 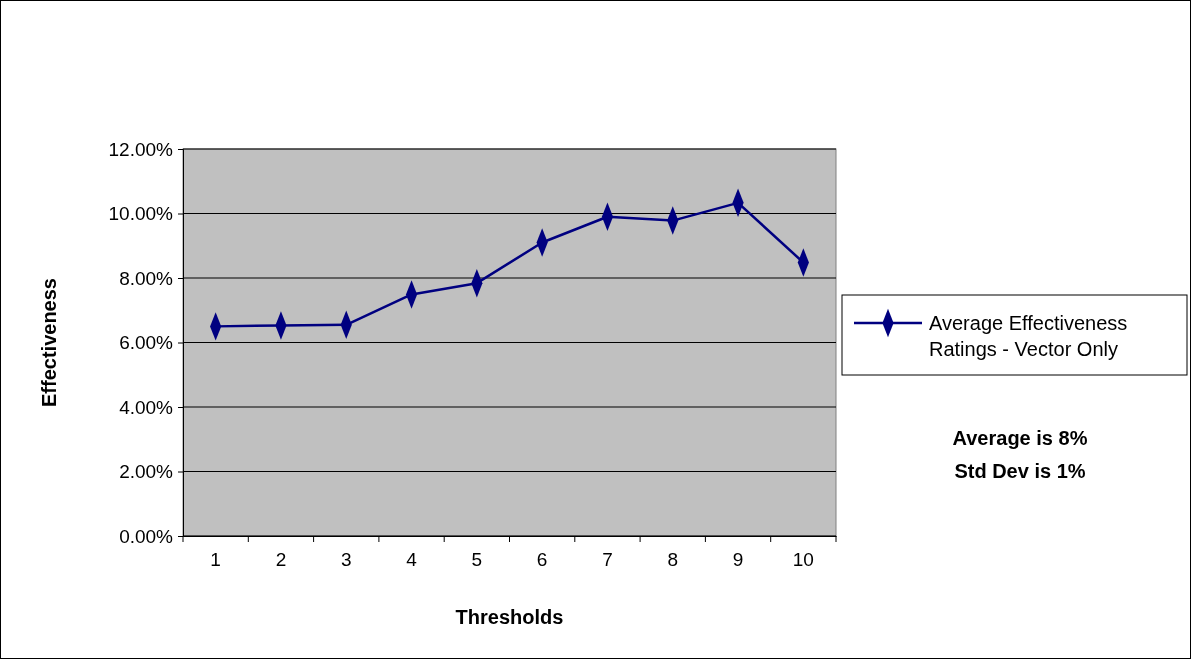 What do you see at coordinates (803, 559) in the screenshot?
I see `x-tick-label: 10` at bounding box center [803, 559].